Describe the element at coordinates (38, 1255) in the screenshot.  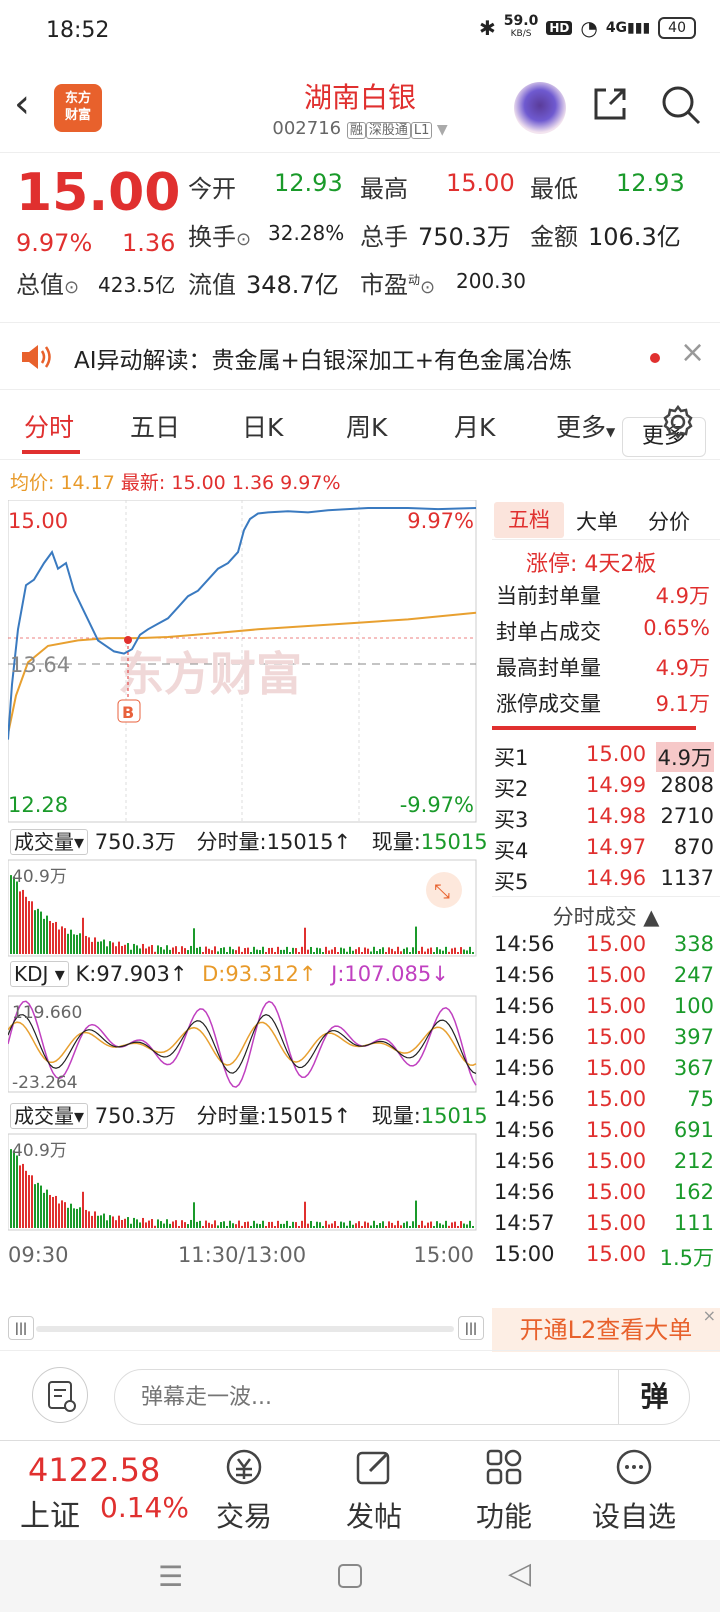
I see `time-start-label: 09:30` at that location.